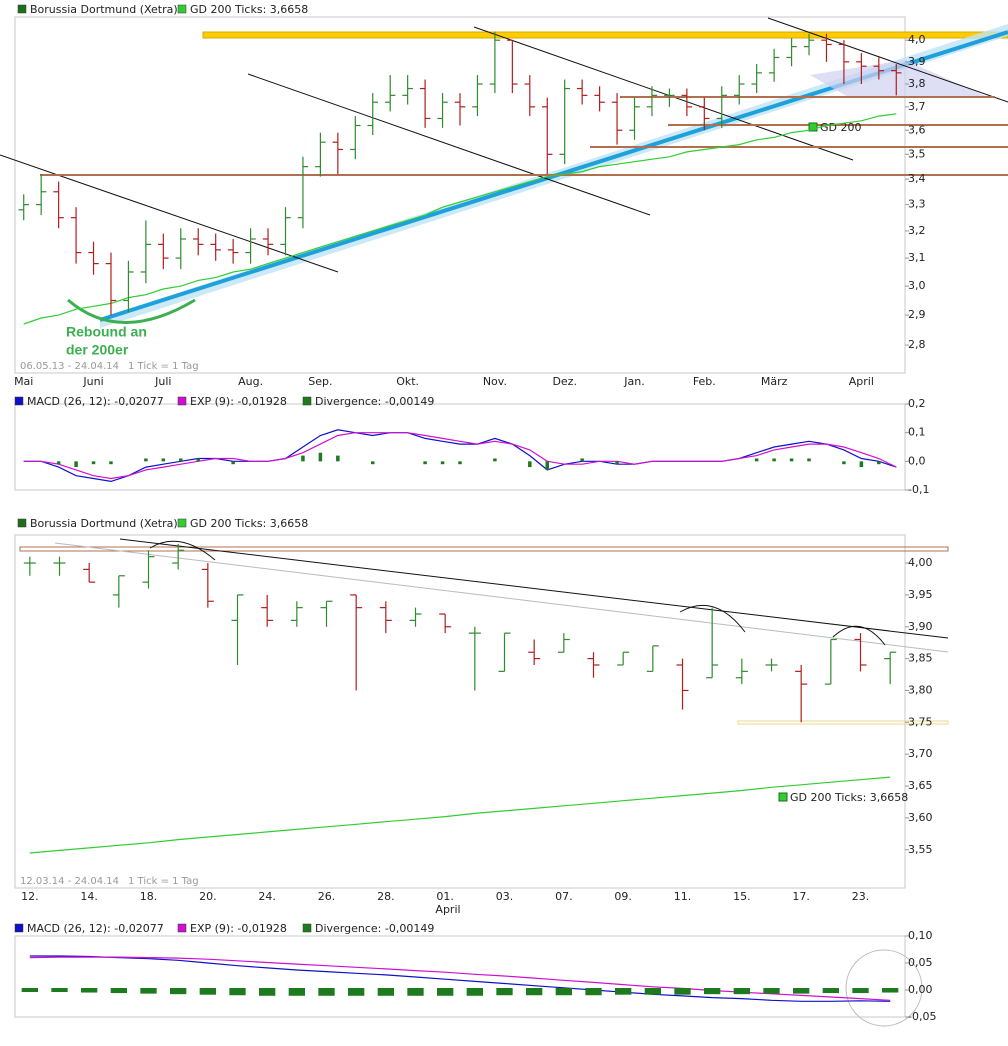  Describe the element at coordinates (920, 753) in the screenshot. I see `y-tick-label: 3,70` at that location.